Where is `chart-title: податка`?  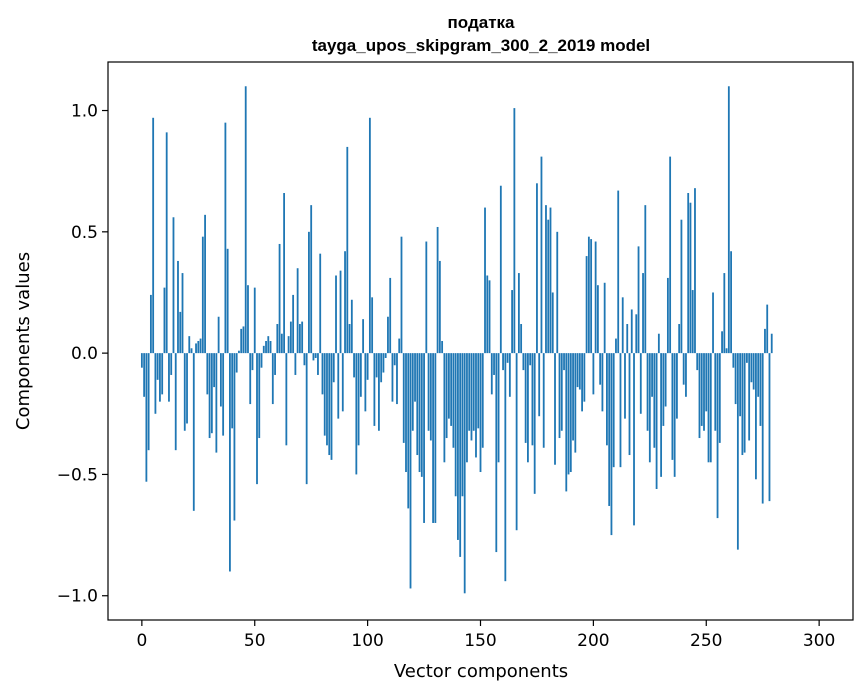
chart-title: податка is located at coordinates (482, 22).